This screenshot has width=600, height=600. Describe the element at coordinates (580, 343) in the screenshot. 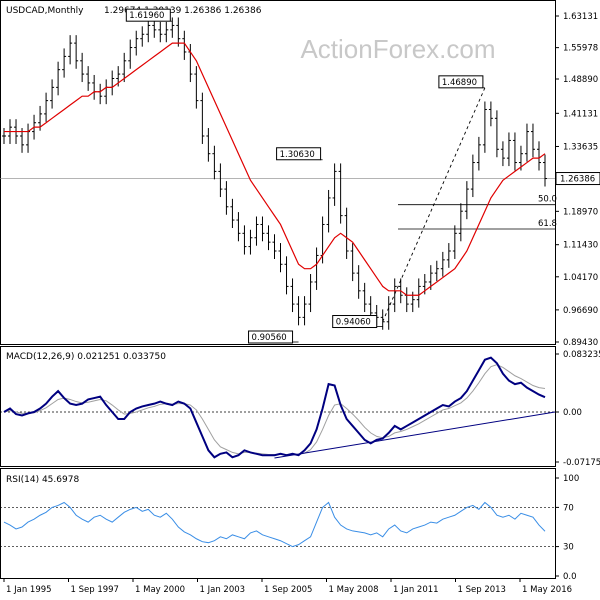

I see `price-y-tick-label: 0.89430` at that location.